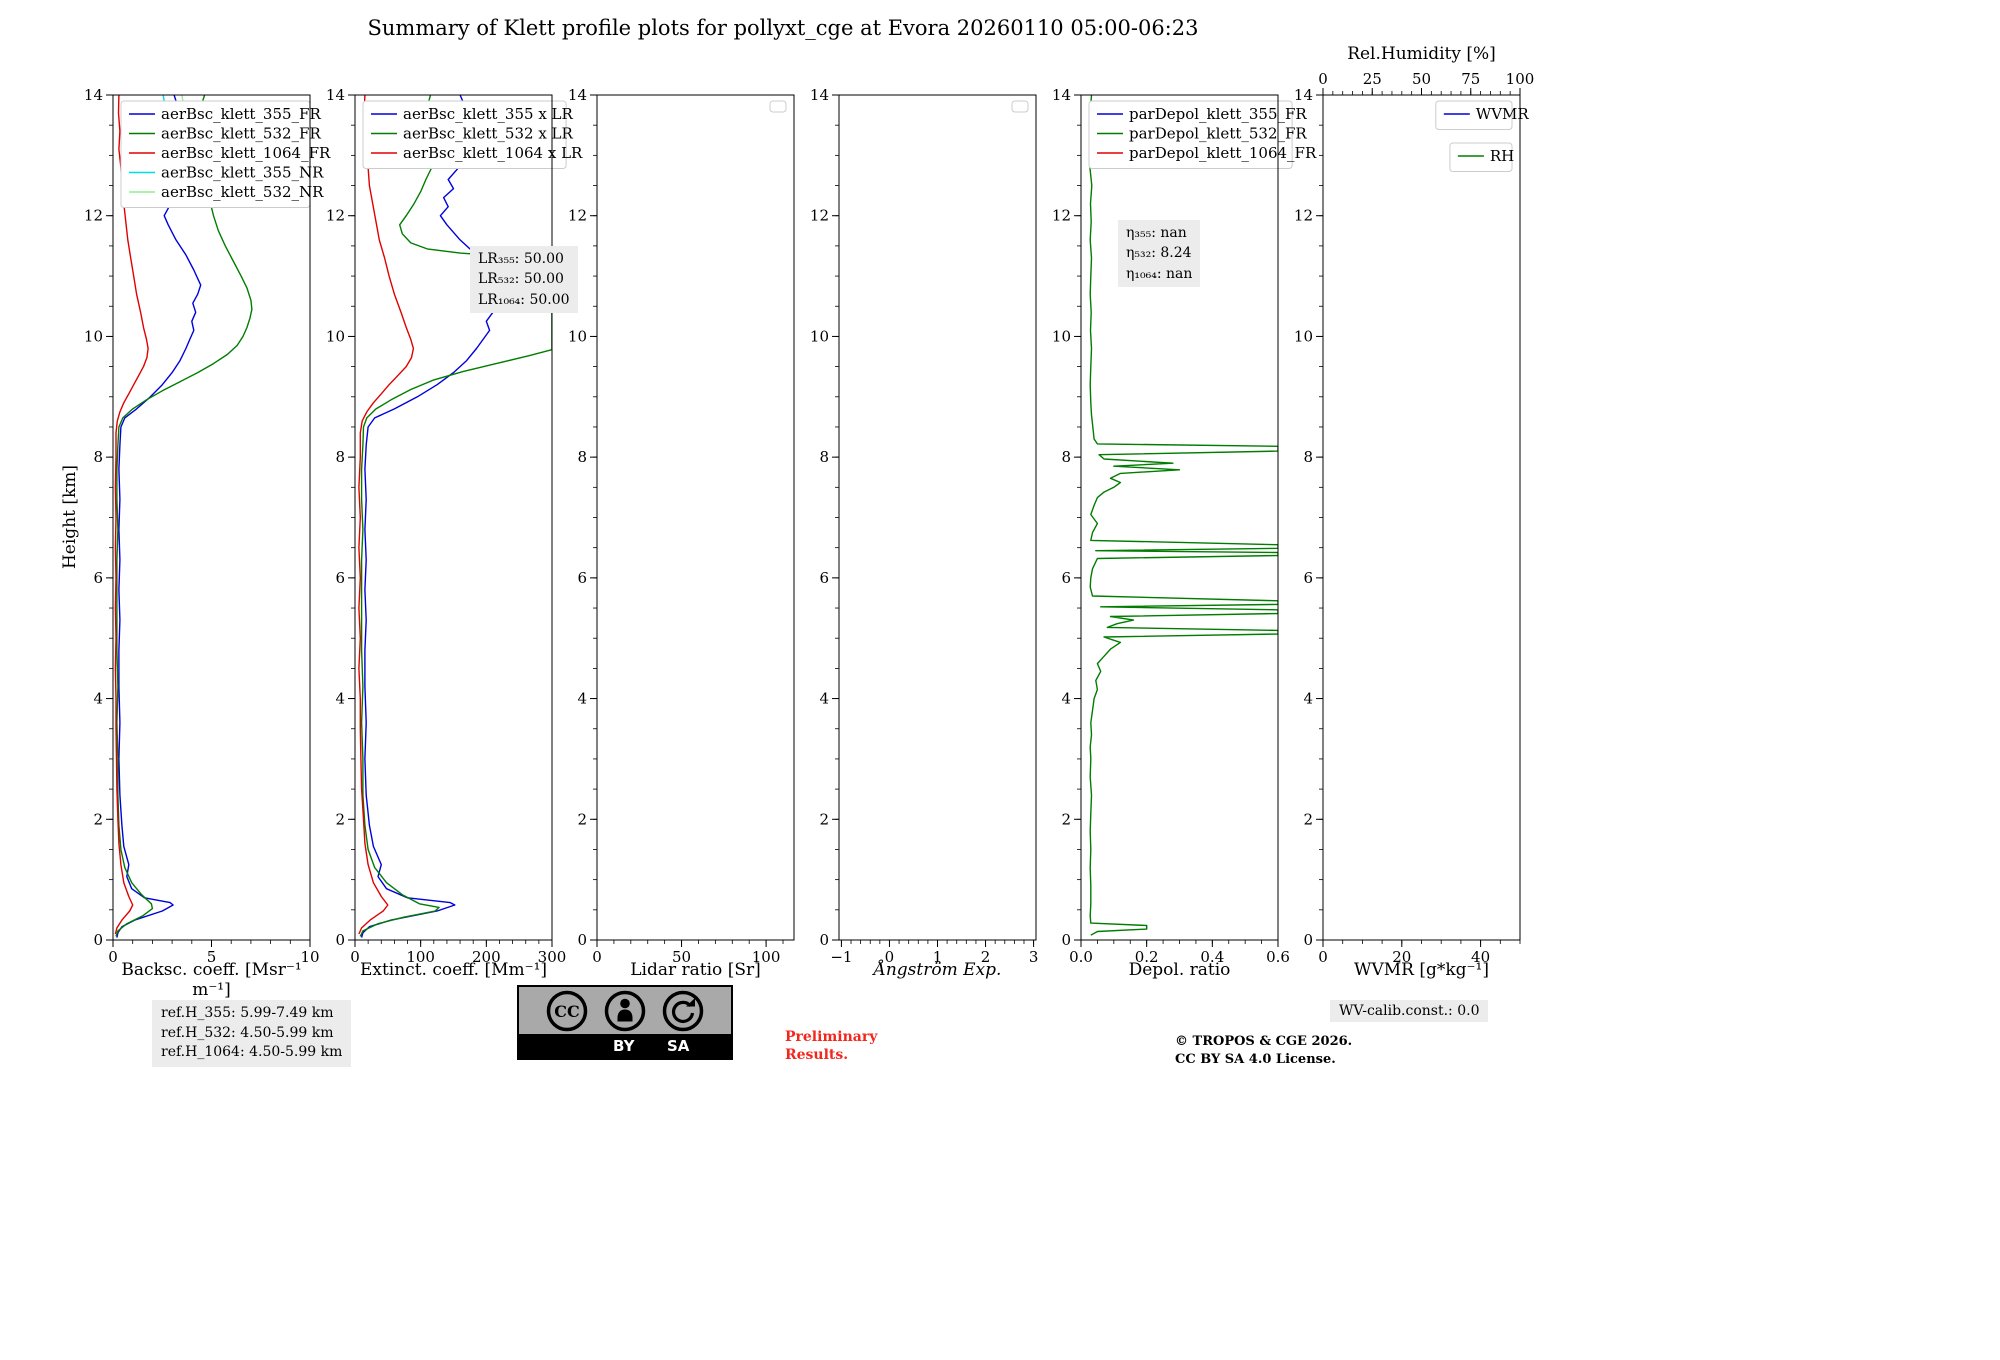  What do you see at coordinates (625, 1046) in the screenshot?
I see `cc-badge-bar: BY SA` at bounding box center [625, 1046].